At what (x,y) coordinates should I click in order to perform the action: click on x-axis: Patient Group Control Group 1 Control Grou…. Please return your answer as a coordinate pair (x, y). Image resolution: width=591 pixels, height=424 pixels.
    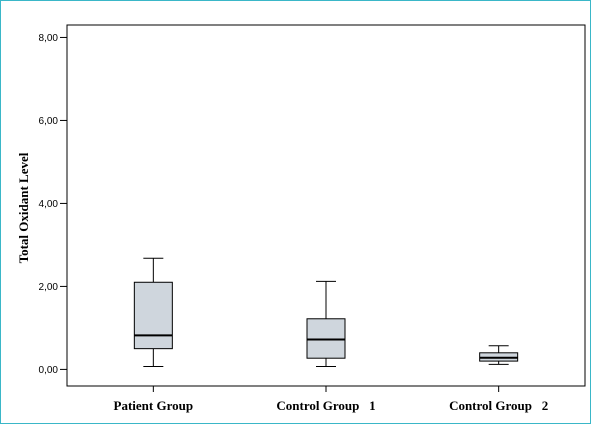
    Looking at the image, I should click on (331, 399).